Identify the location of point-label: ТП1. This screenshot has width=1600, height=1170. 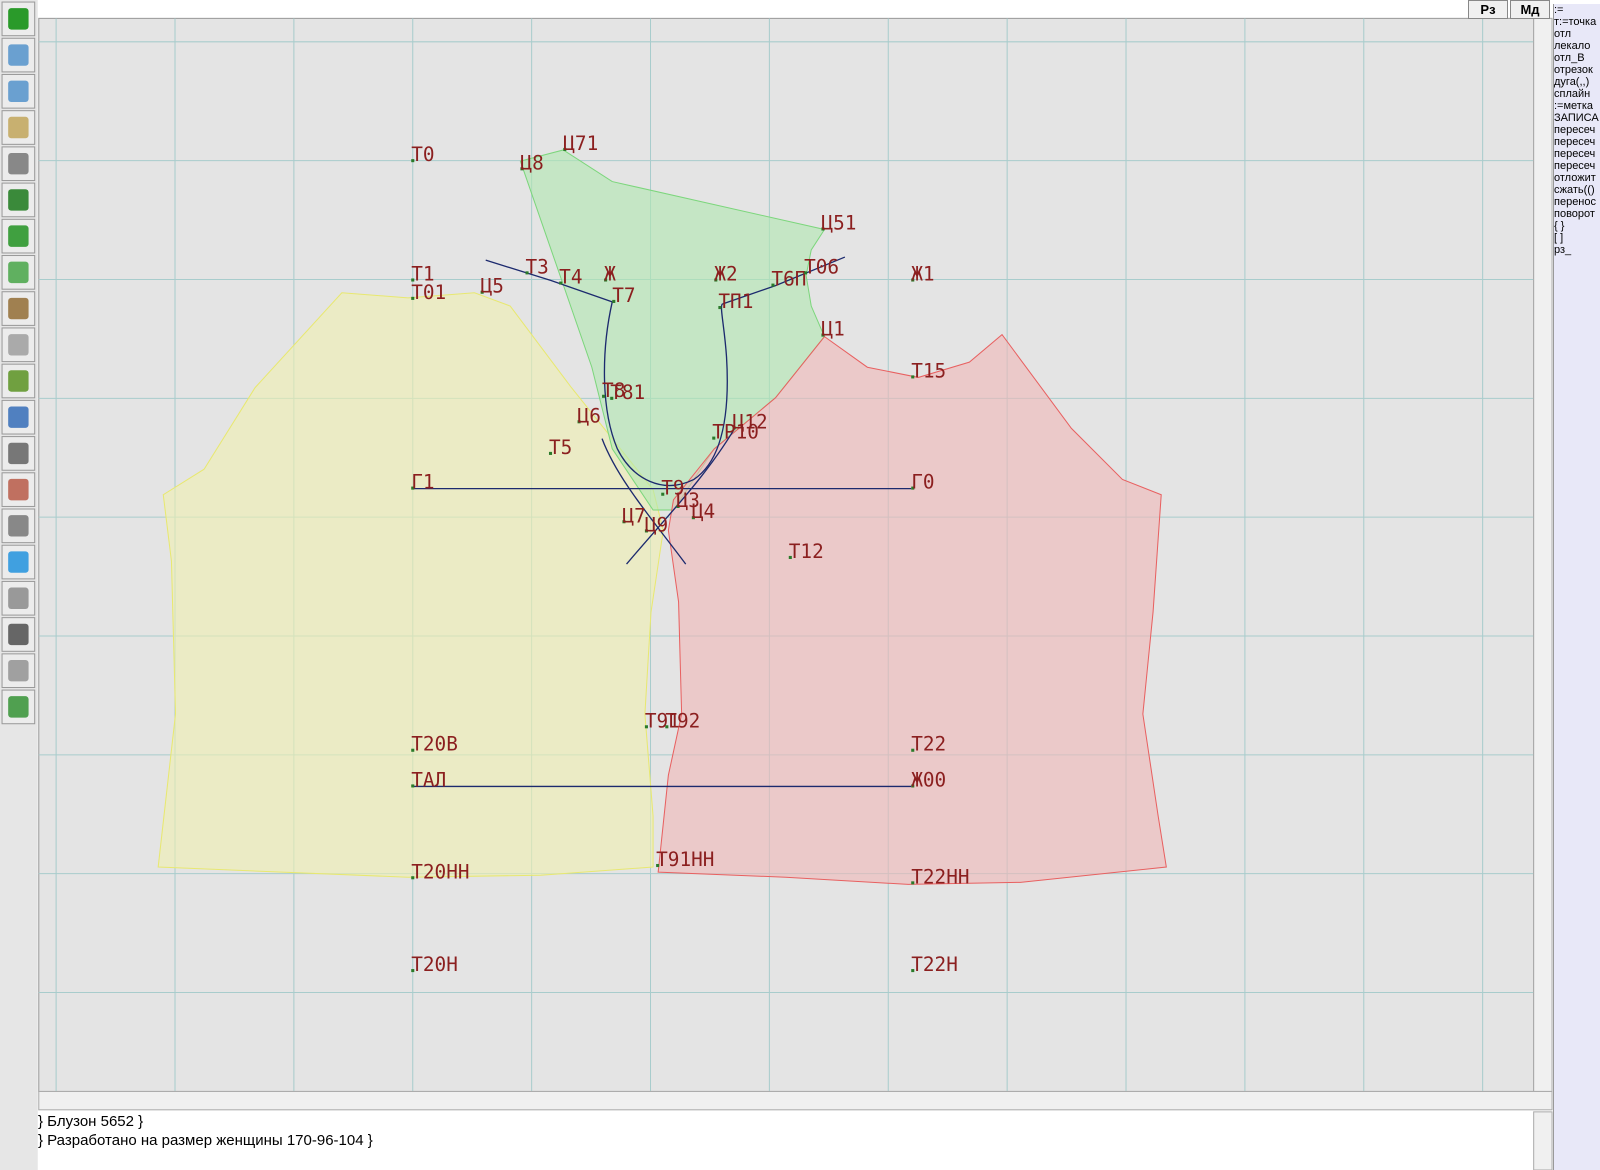
(735, 301).